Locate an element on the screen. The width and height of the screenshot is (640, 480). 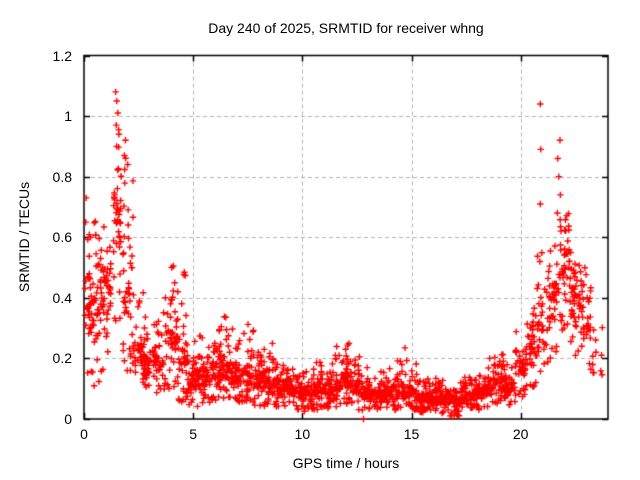
y-tick-label: 1.2 is located at coordinates (62, 55).